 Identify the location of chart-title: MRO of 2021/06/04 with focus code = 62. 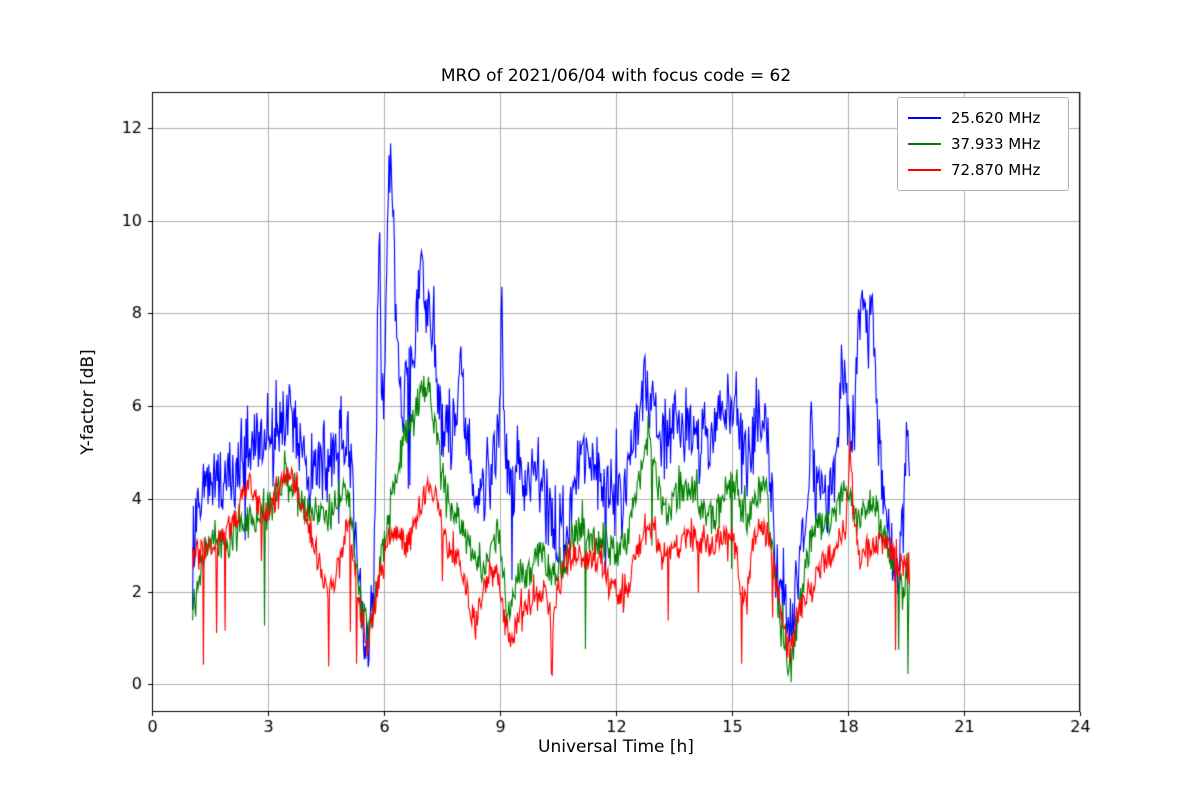
(616, 76).